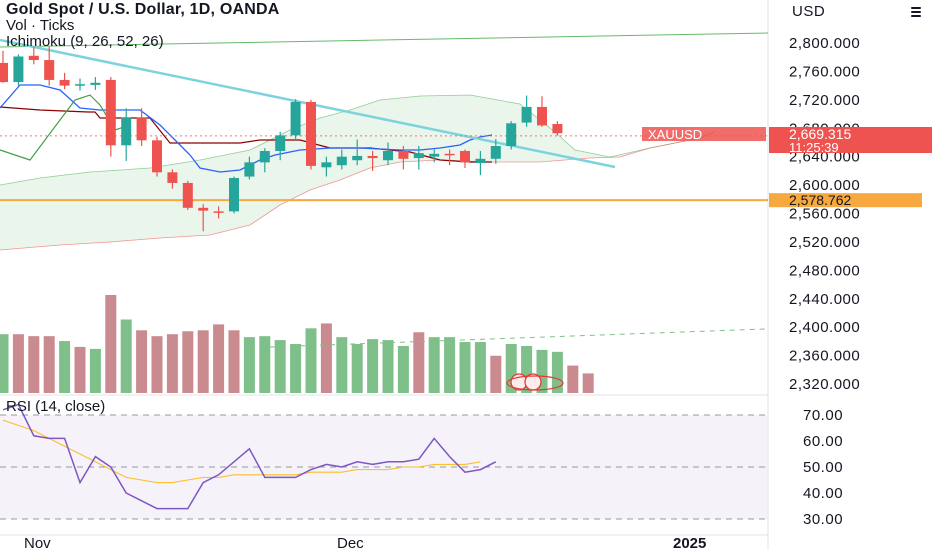 The image size is (932, 550). What do you see at coordinates (37, 542) in the screenshot?
I see `time-tick-label: Nov` at bounding box center [37, 542].